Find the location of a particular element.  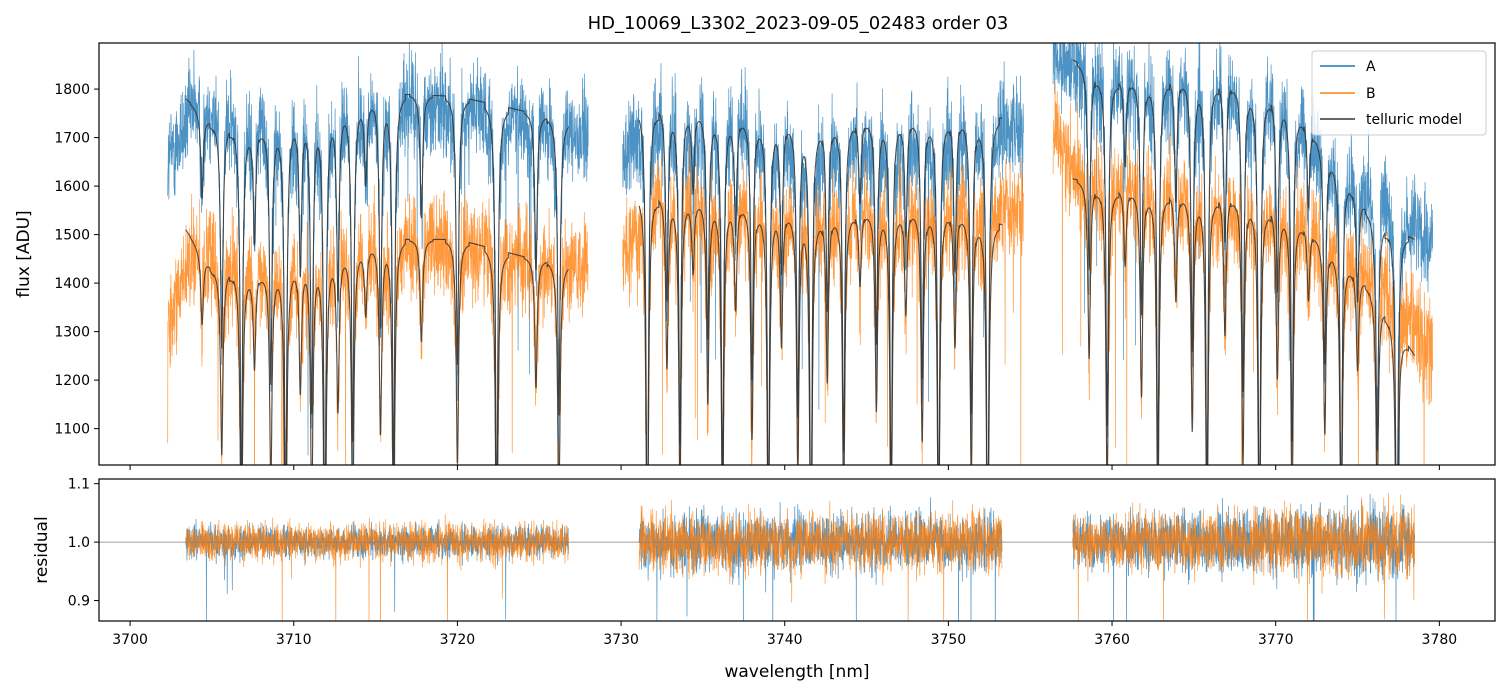

legend-label-a: A is located at coordinates (1371, 67).